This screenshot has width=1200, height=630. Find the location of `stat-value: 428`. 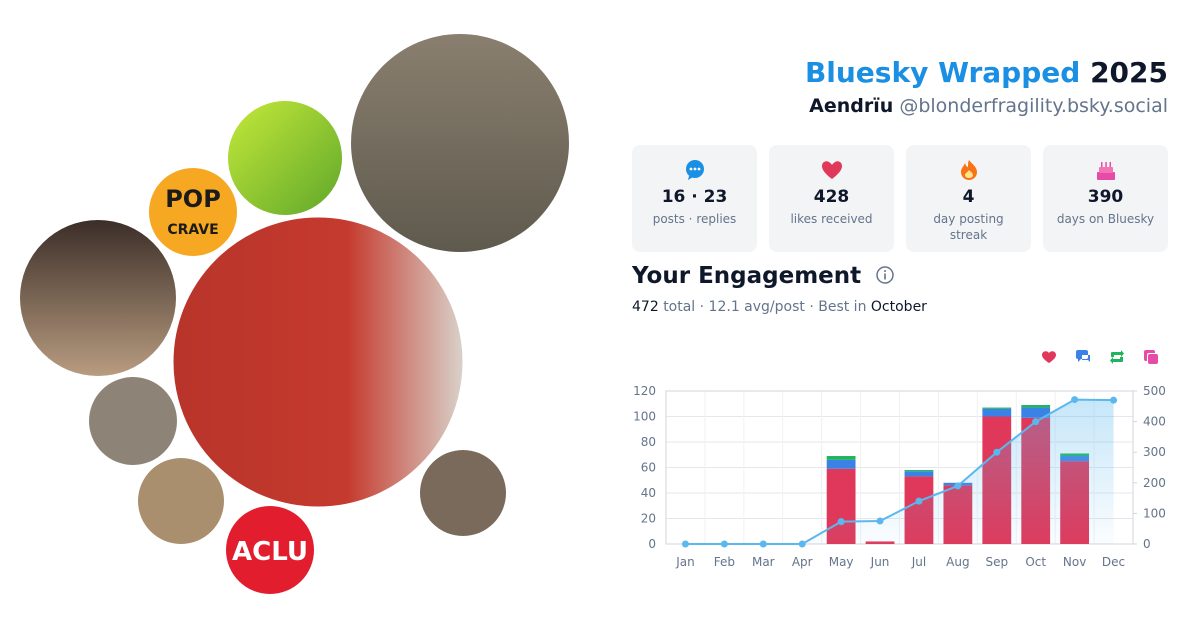

stat-value: 428 is located at coordinates (831, 197).